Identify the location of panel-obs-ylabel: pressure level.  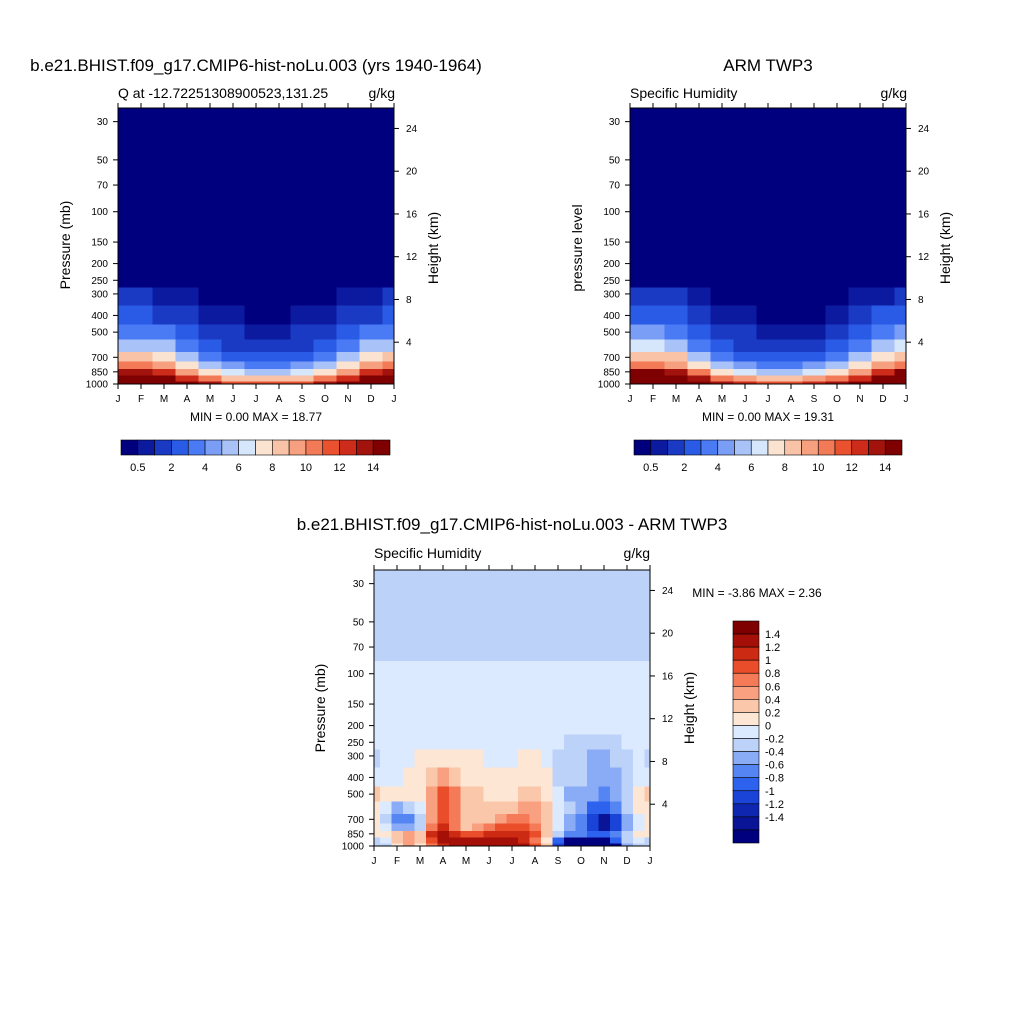
(577, 247).